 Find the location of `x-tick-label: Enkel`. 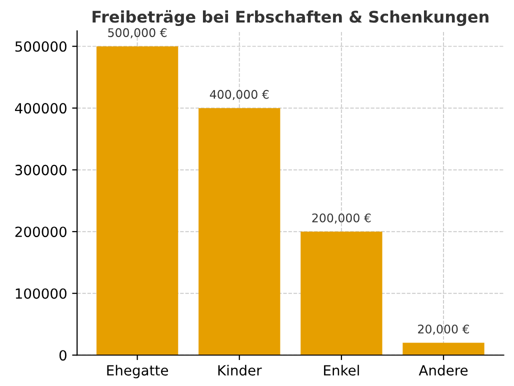

x-tick-label: Enkel is located at coordinates (341, 370).